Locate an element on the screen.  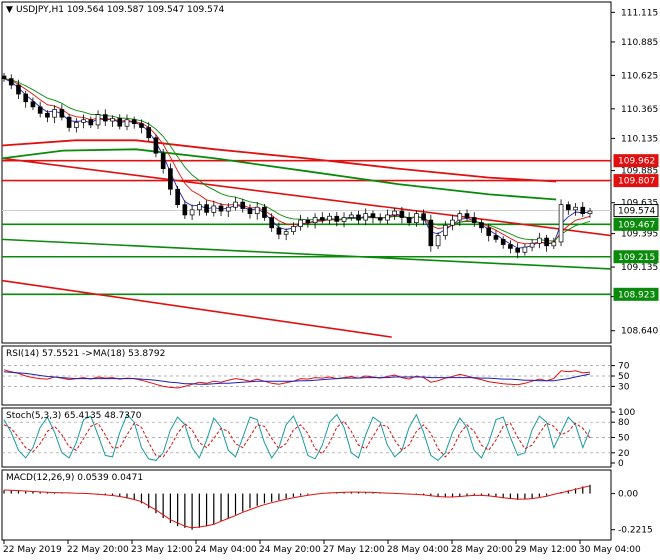
price-tick-label: 110.135 is located at coordinates (639, 139).